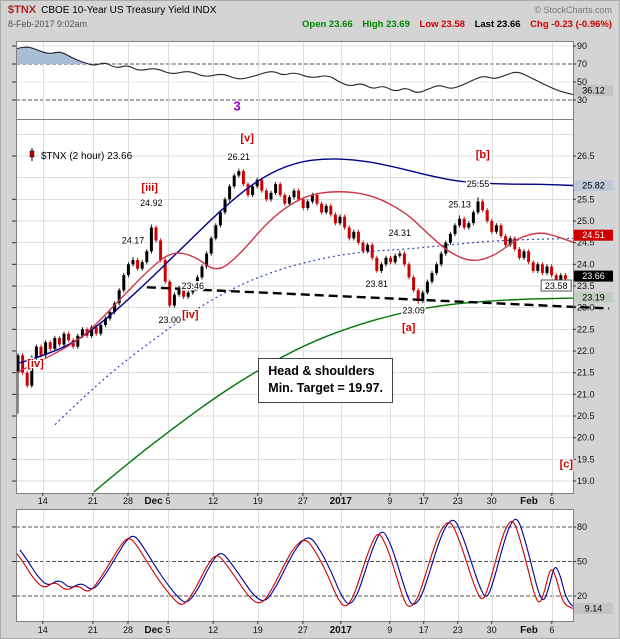 This screenshot has height=639, width=620. I want to click on price-annotation: 23.00, so click(170, 320).